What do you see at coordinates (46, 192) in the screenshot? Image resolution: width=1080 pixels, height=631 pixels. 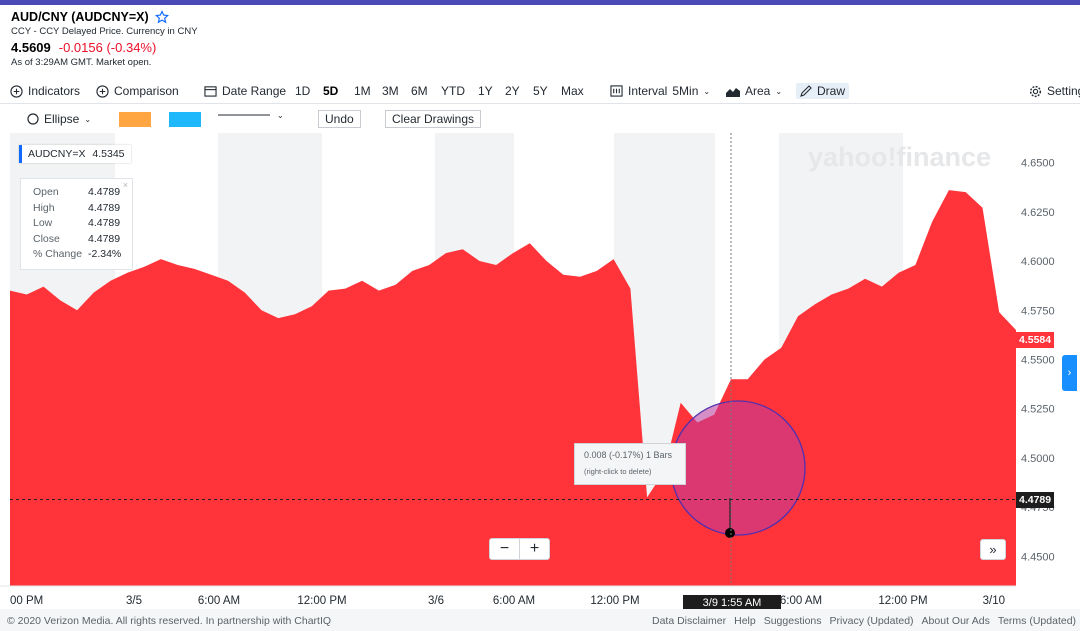 I see `ohlc-key: Open` at bounding box center [46, 192].